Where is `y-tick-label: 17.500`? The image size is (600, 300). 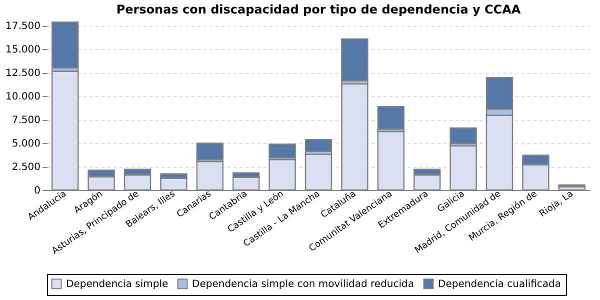 y-tick-label: 17.500 is located at coordinates (23, 26).